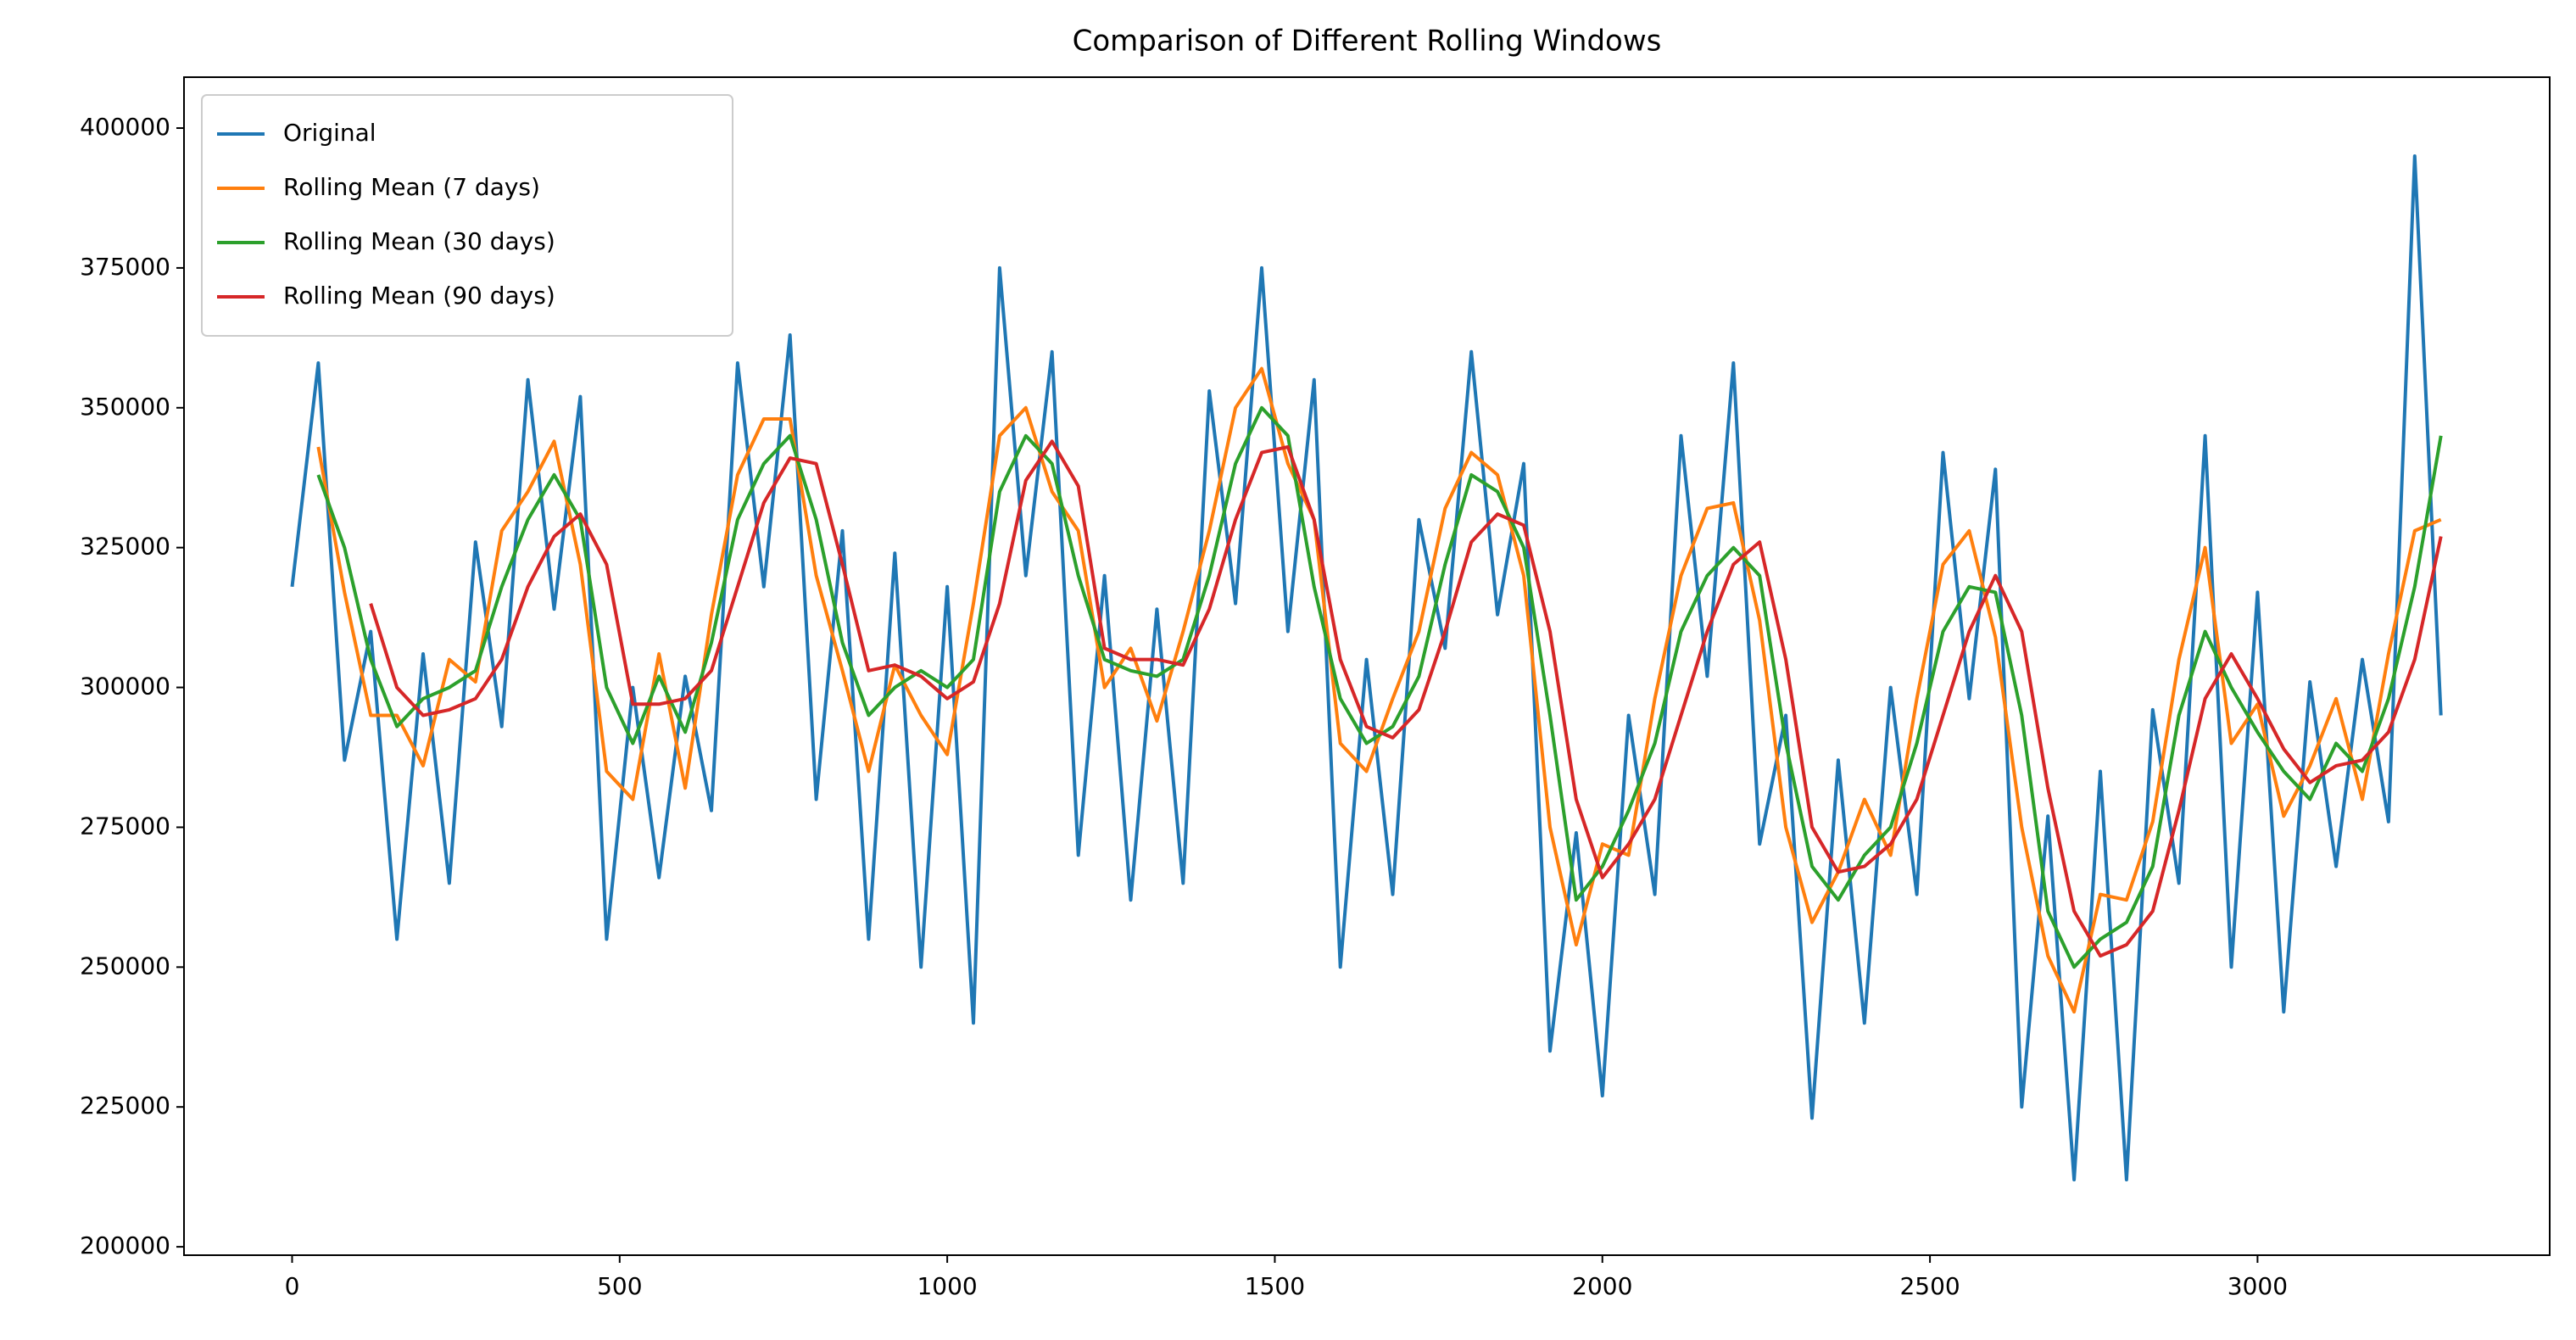  Describe the element at coordinates (125, 267) in the screenshot. I see `y-tick-label: 375000` at that location.